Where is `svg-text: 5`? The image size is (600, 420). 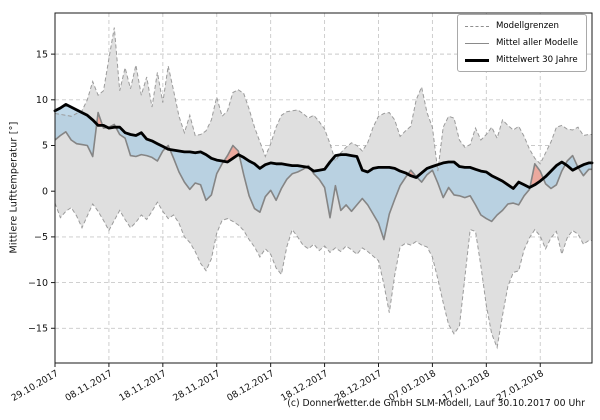 svg-text: 5 is located at coordinates (45, 146).